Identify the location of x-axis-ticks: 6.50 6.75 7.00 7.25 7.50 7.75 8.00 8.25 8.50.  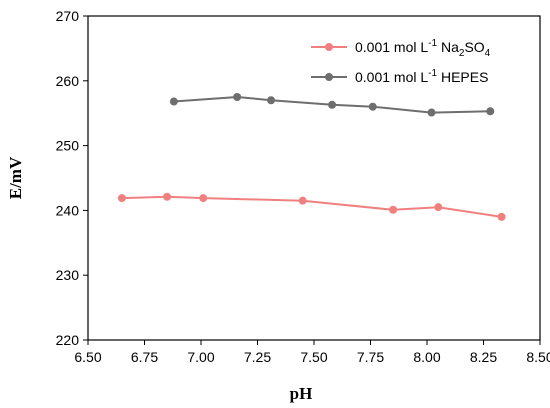
(312, 352).